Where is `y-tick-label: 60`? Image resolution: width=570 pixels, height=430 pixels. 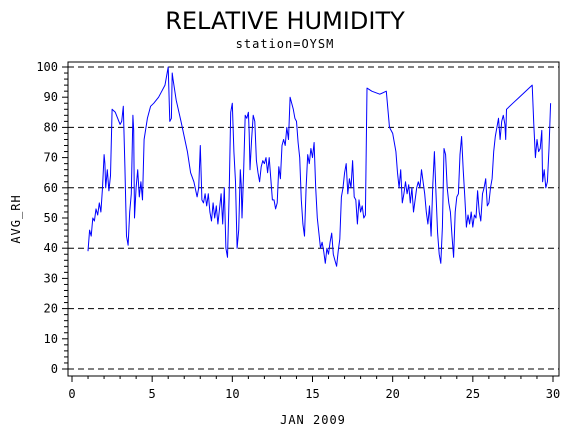
y-tick-label: 60 is located at coordinates (51, 188).